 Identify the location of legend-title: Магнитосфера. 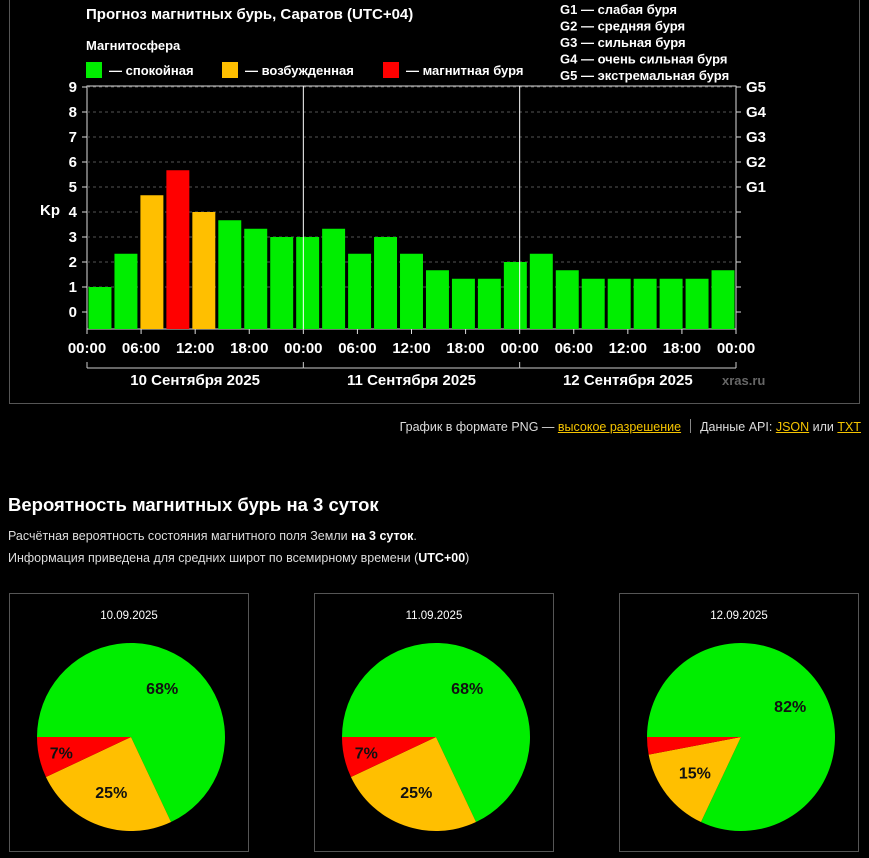
(133, 45).